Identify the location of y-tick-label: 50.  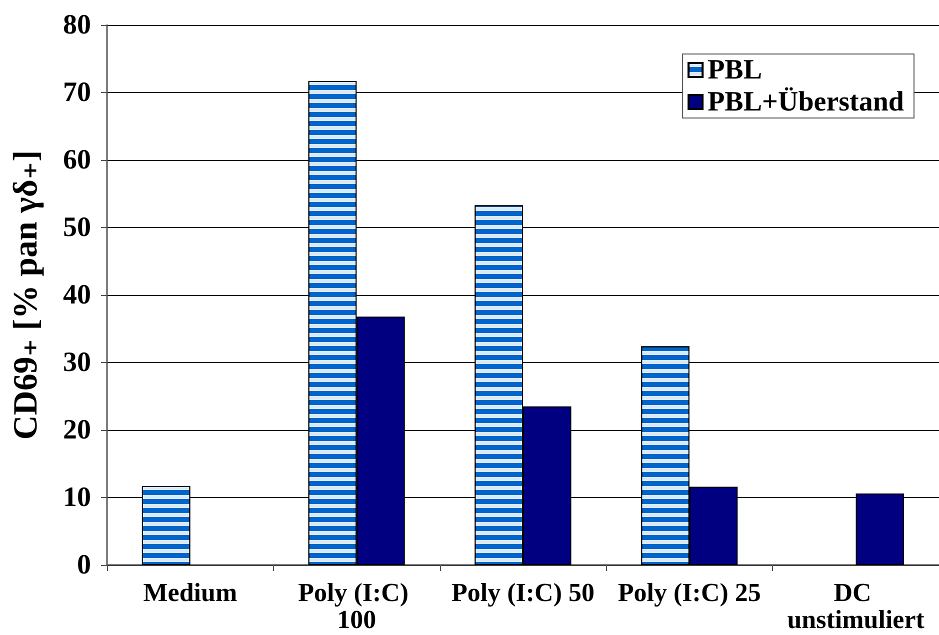
(77, 227).